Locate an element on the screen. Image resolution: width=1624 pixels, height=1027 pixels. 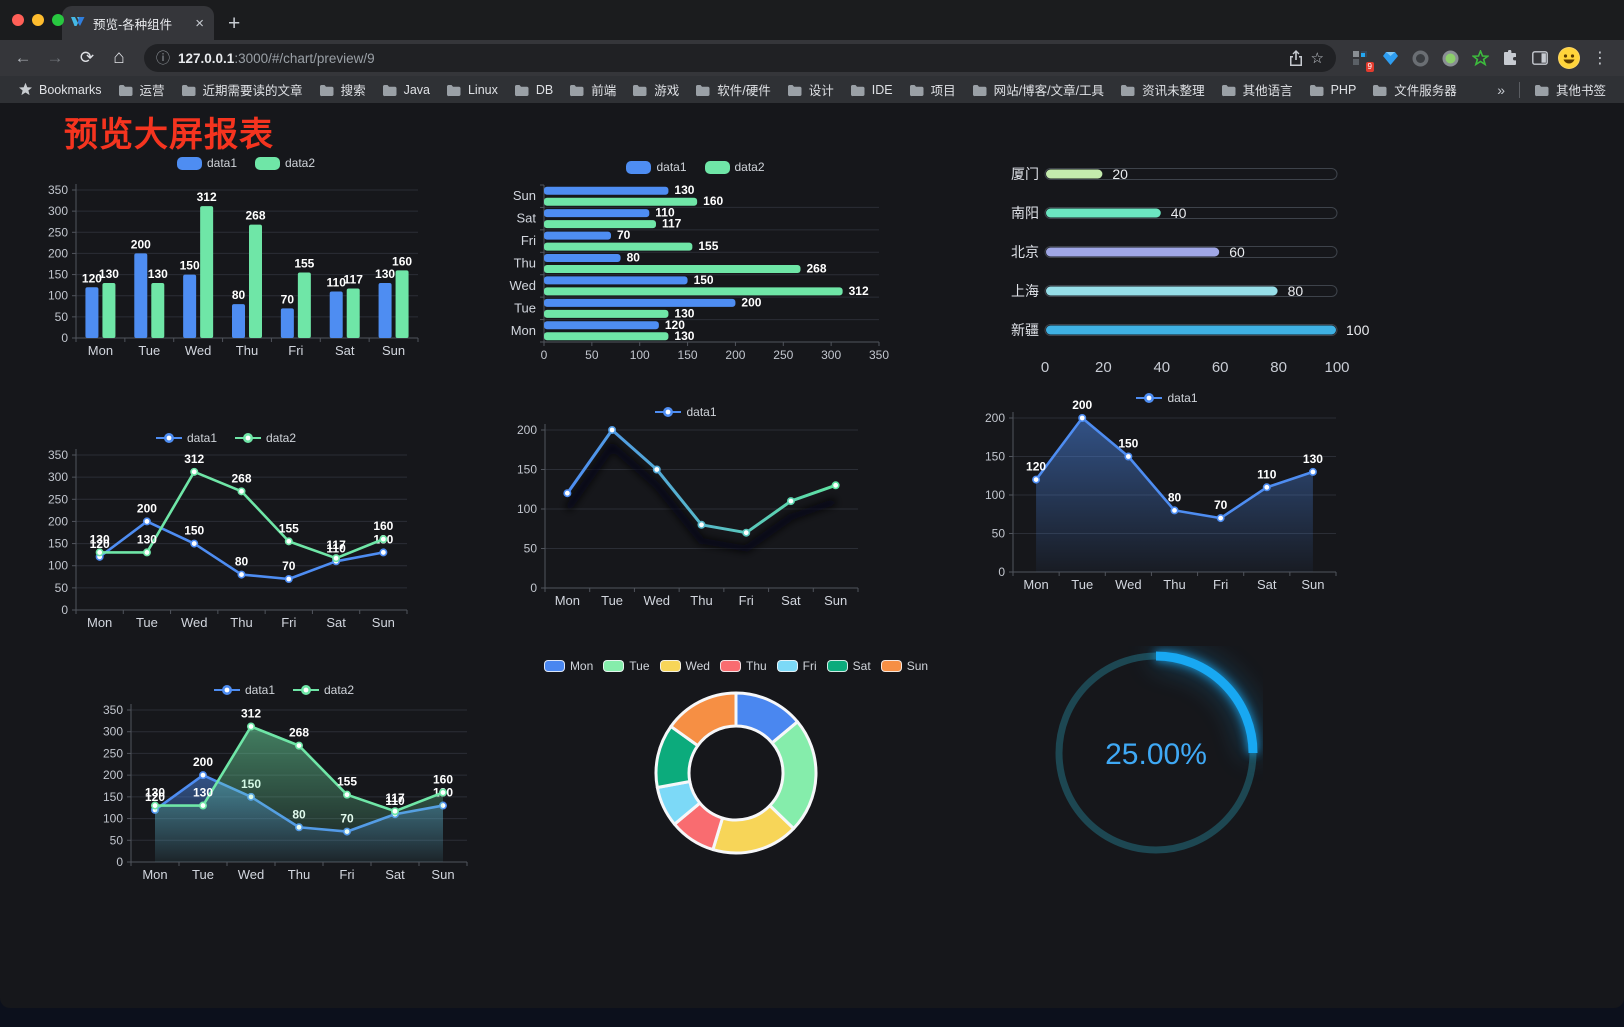
chart-gauge: 25.00% is located at coordinates (1156, 753).